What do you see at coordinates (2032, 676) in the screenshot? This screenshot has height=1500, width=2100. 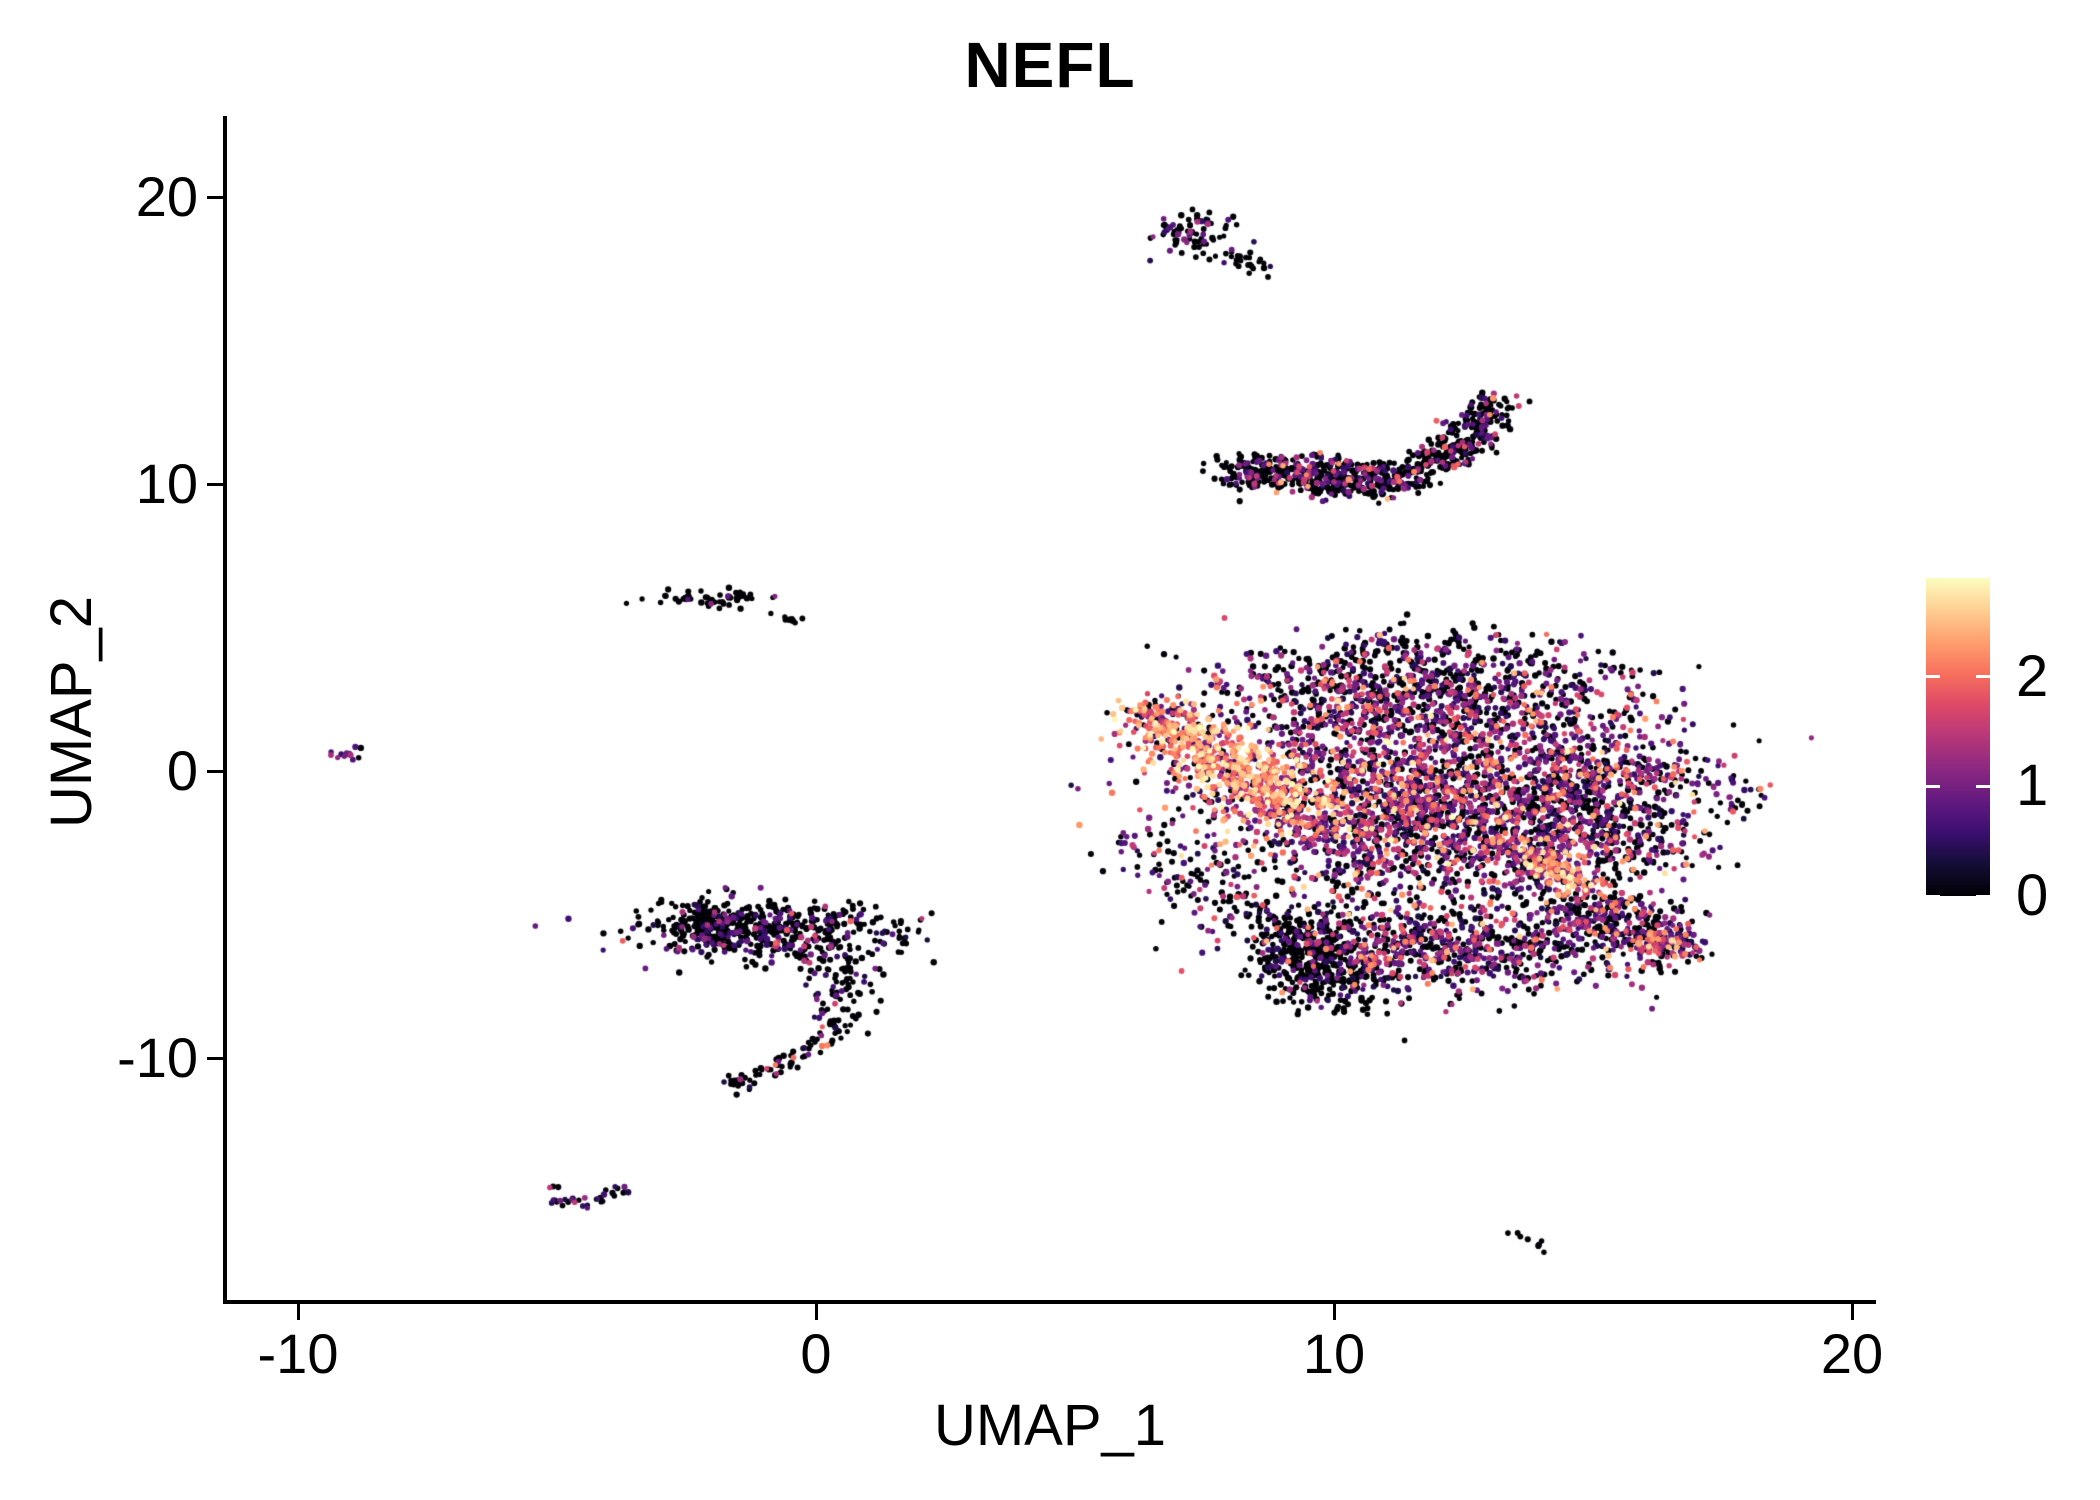 I see `colorbar-tick-label: 2` at bounding box center [2032, 676].